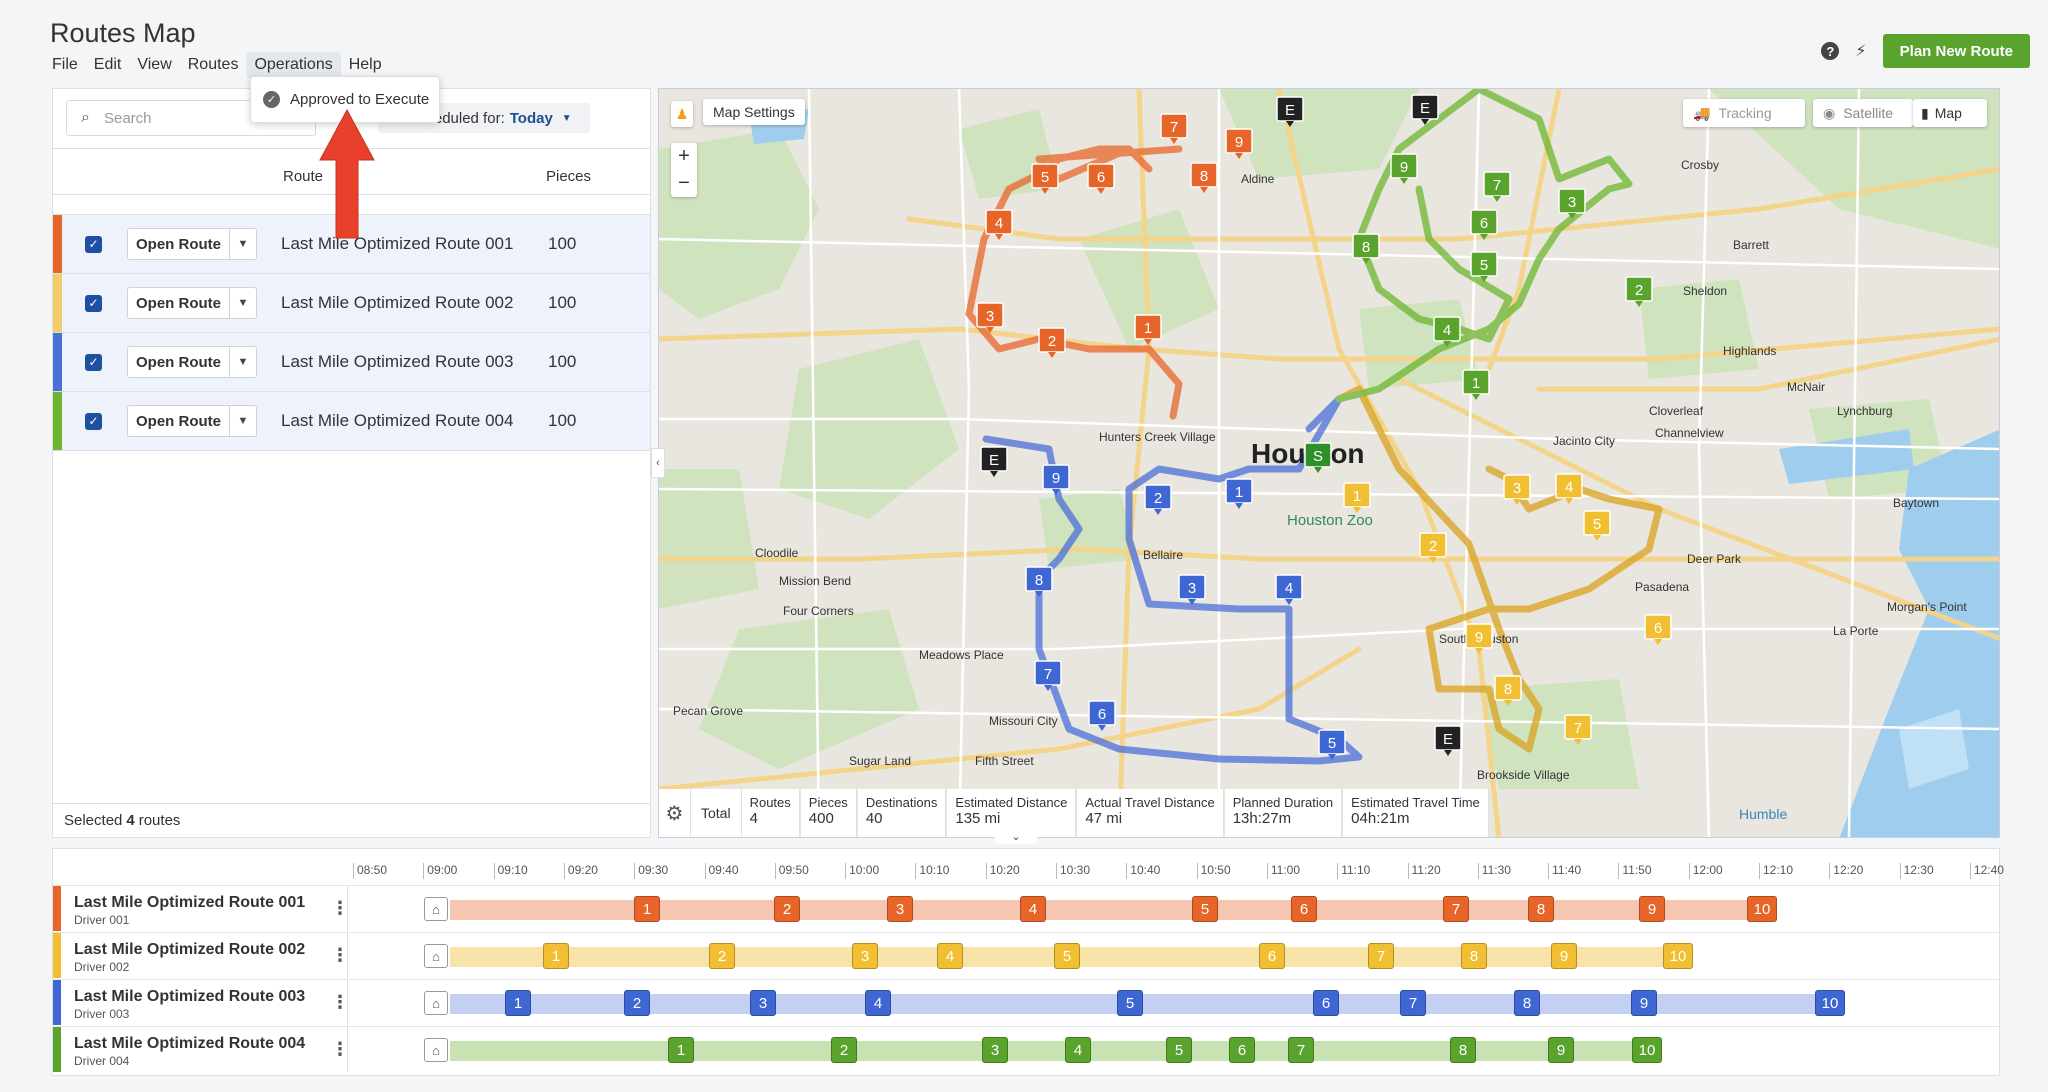 The image size is (2048, 1092). What do you see at coordinates (1744, 113) in the screenshot?
I see `tracking-button: 🚚 Tracking` at bounding box center [1744, 113].